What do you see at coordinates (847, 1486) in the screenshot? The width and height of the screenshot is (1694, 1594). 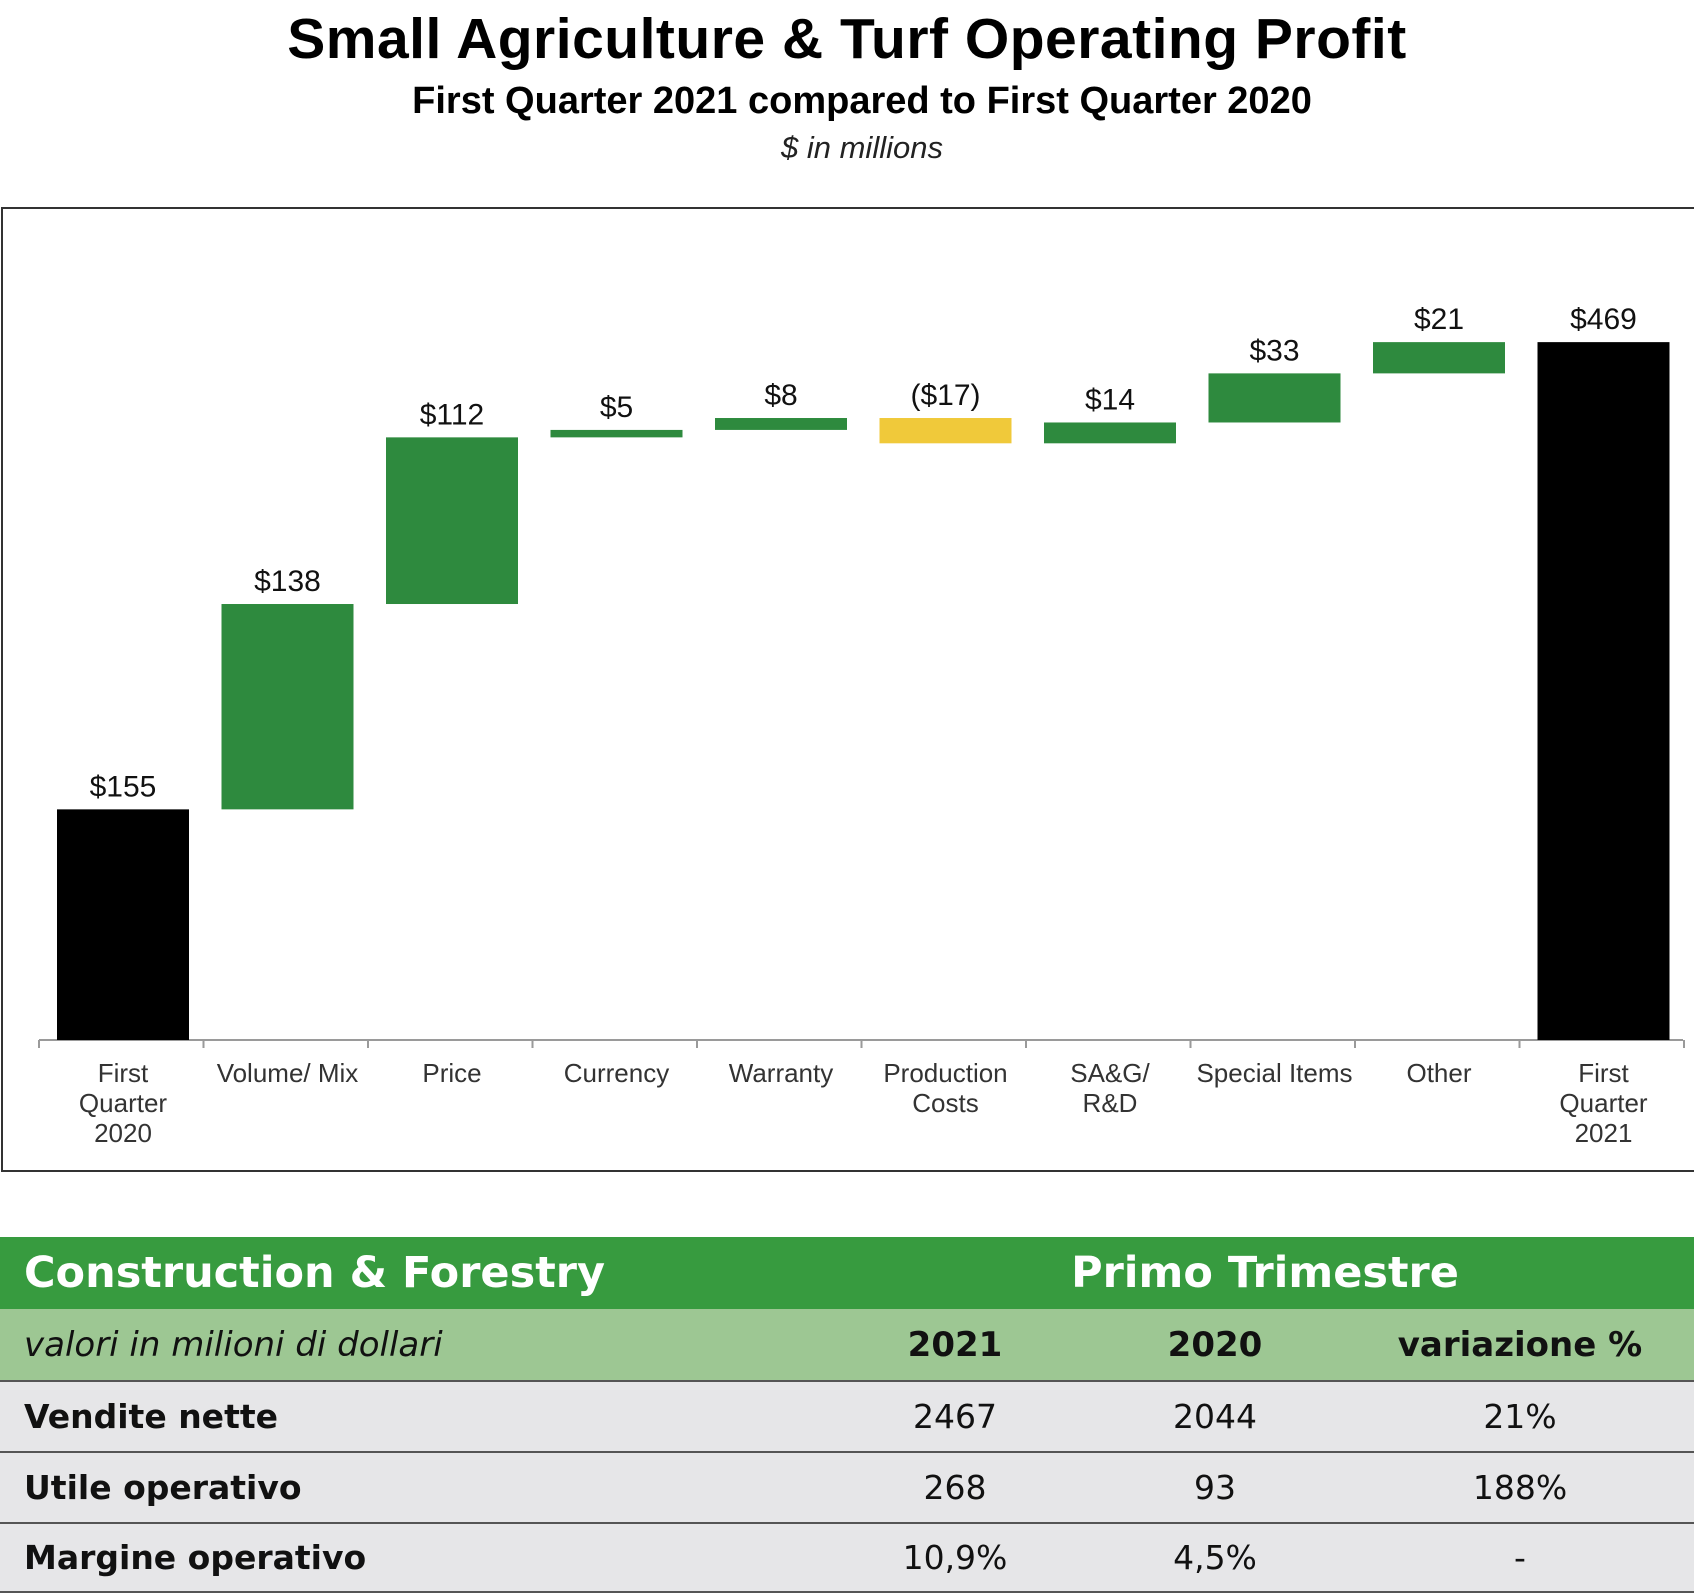 I see `table-row: Utile operativo 268 93 188%` at bounding box center [847, 1486].